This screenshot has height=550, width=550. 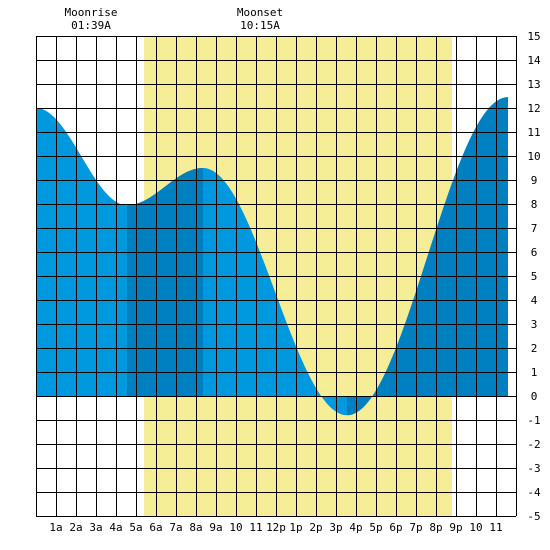 What do you see at coordinates (534, 204) in the screenshot?
I see `y-tick-label: 8` at bounding box center [534, 204].